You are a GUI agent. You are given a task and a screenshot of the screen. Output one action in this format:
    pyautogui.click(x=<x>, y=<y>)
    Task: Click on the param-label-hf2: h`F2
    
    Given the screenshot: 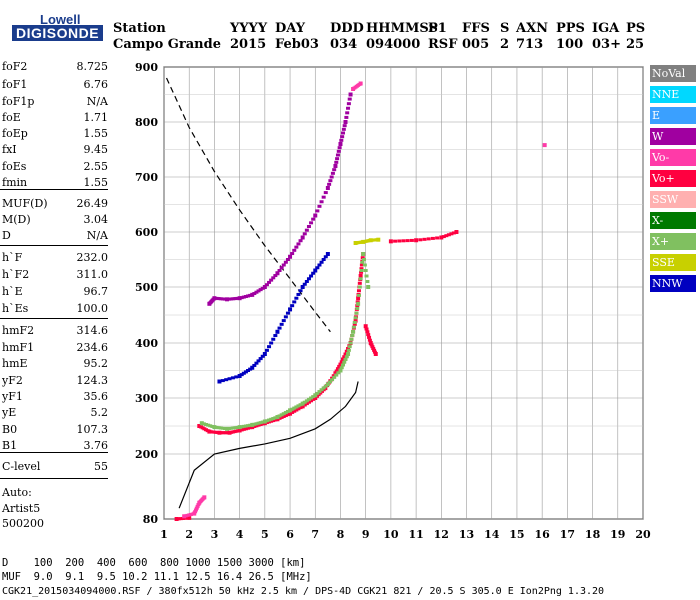 What is the action you would take?
    pyautogui.click(x=16, y=274)
    